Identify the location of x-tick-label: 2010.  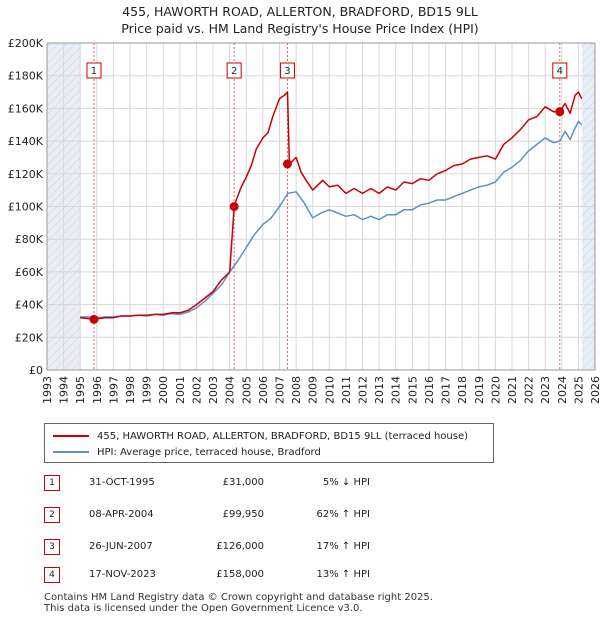
(329, 390).